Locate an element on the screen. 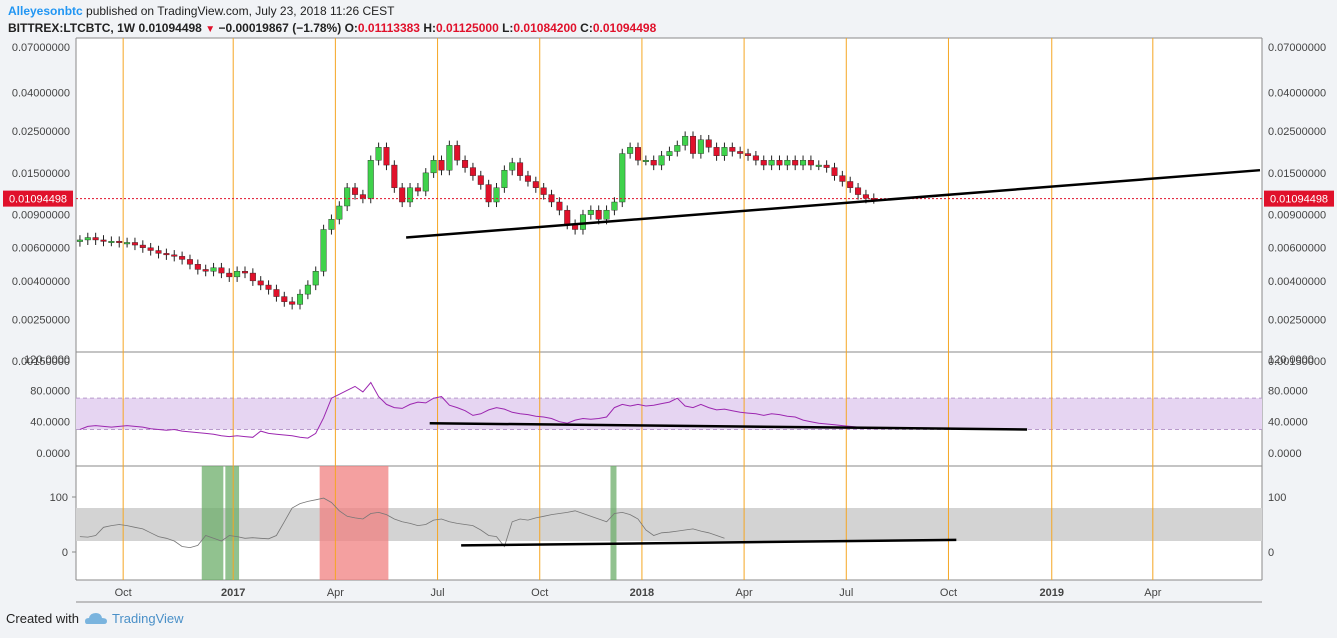 The image size is (1337, 638). tradingview-brand: TradingView is located at coordinates (134, 618).